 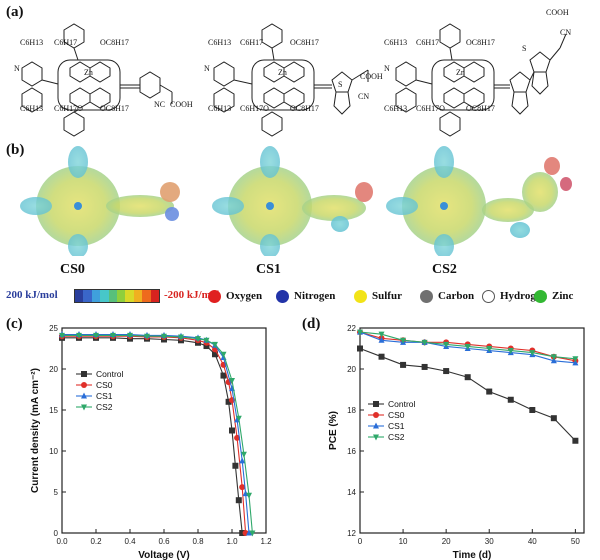 What do you see at coordinates (163, 555) in the screenshot?
I see `x-axis-label: Voltage (V)` at bounding box center [163, 555].